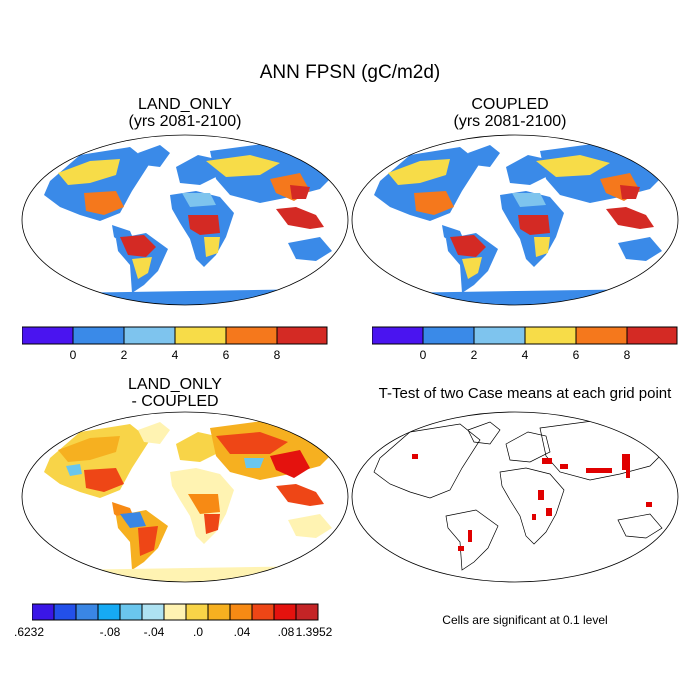 This screenshot has width=700, height=700. Describe the element at coordinates (474, 355) in the screenshot. I see `cbar-coupled-tick: 2` at that location.